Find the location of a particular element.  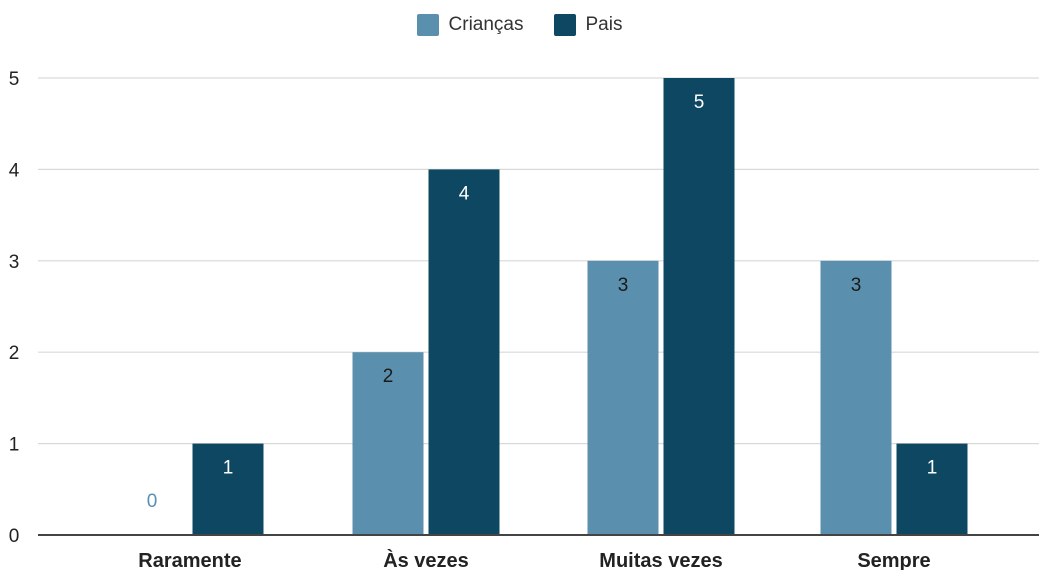

legend-item-pais: Pais is located at coordinates (588, 25).